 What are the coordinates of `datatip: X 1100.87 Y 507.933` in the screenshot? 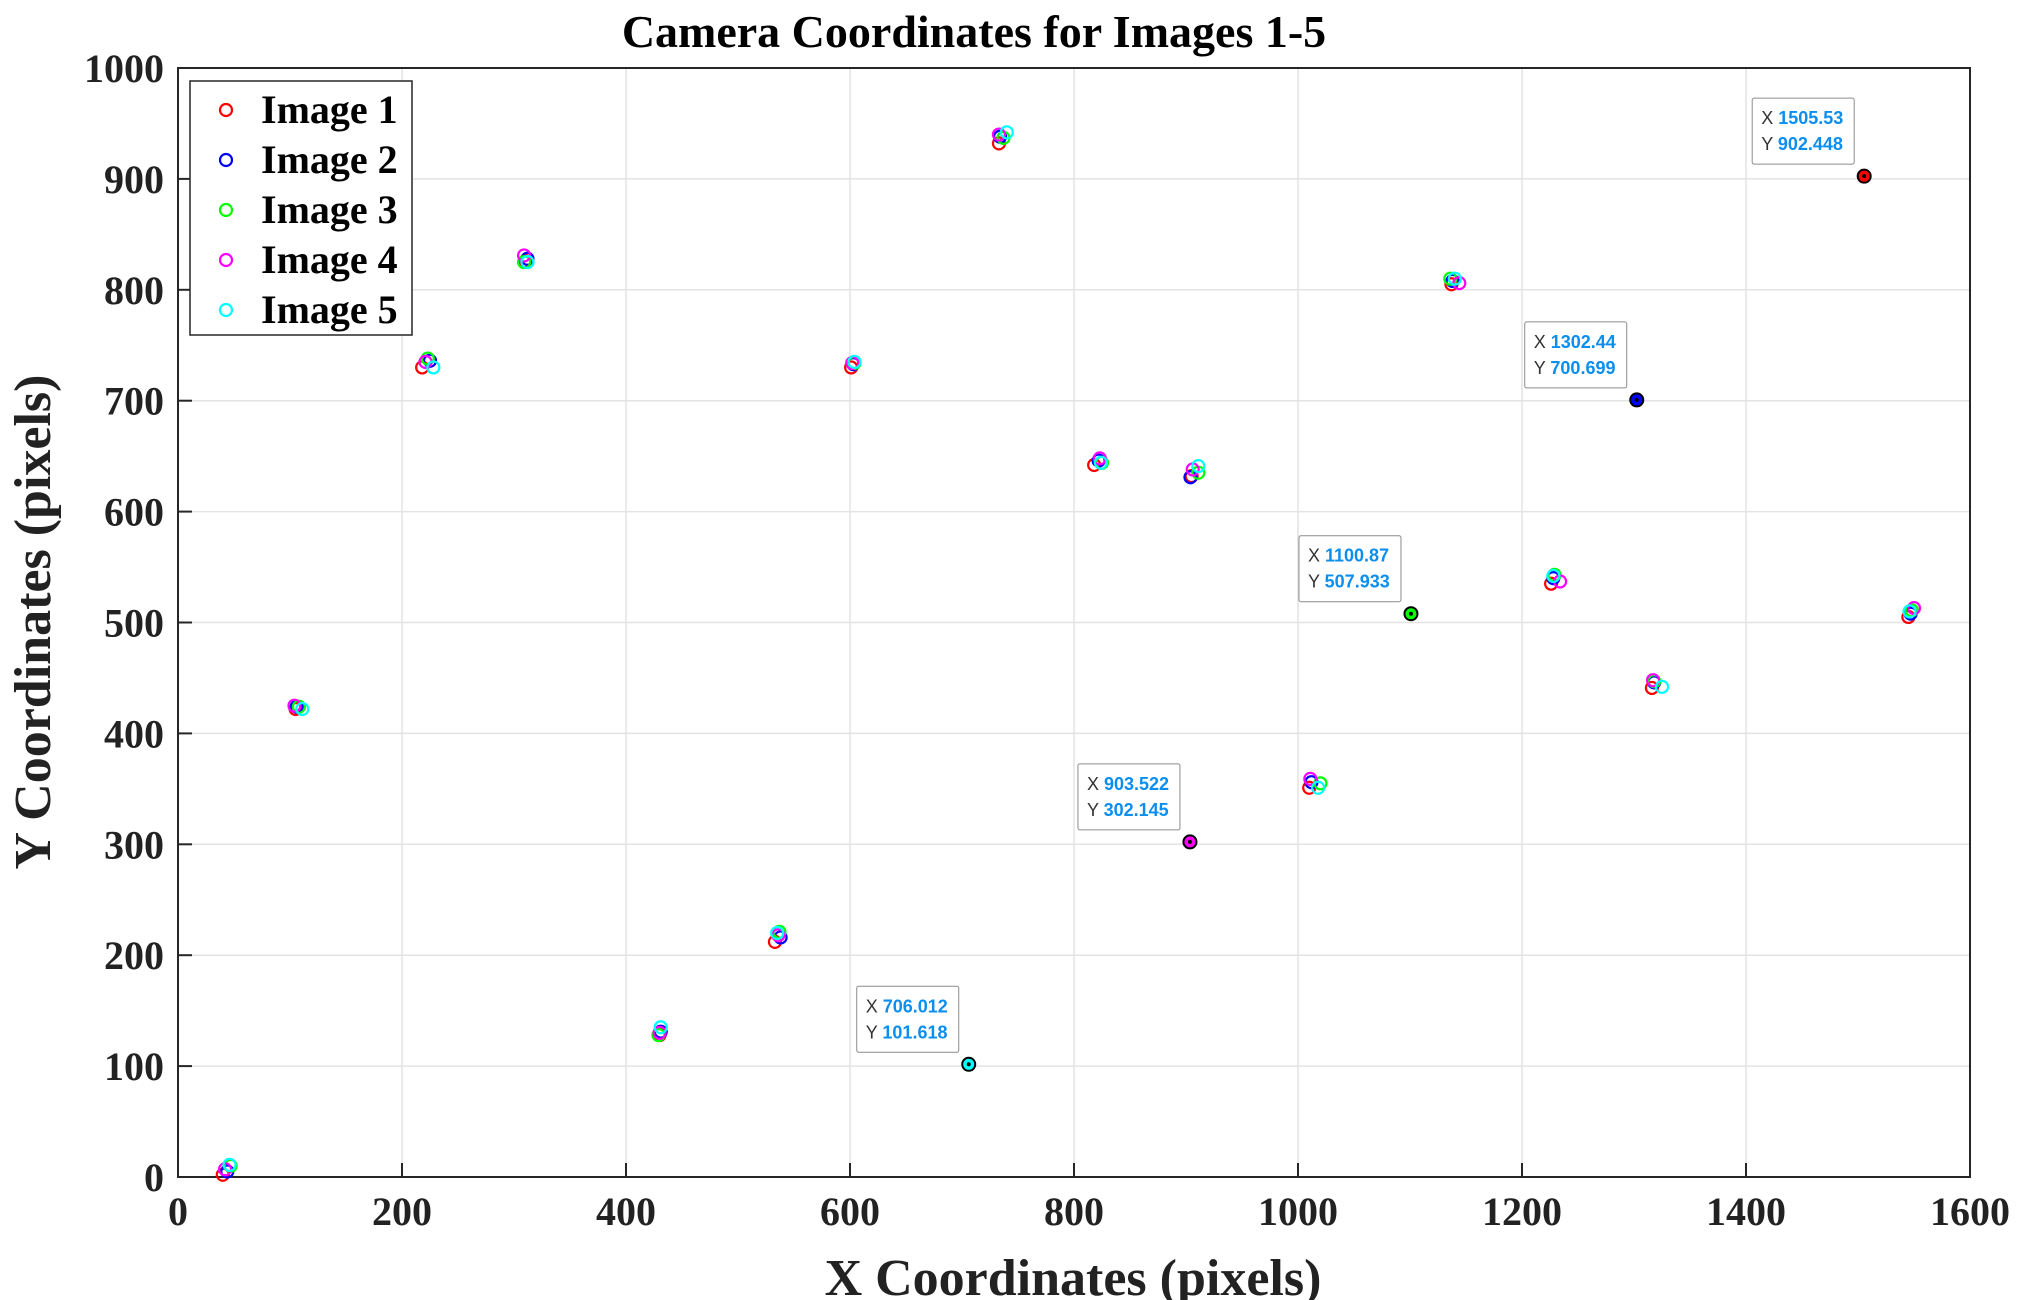 It's located at (1358, 578).